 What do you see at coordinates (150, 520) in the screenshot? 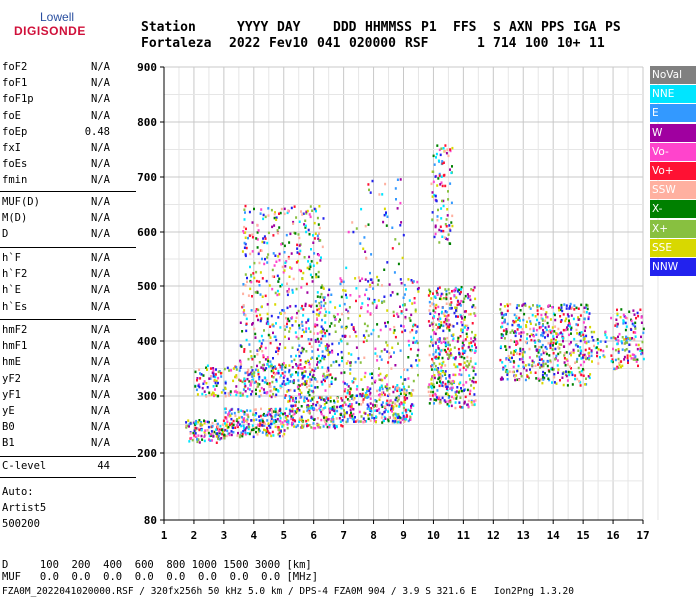
I see `y-tick-label: 80` at bounding box center [150, 520].